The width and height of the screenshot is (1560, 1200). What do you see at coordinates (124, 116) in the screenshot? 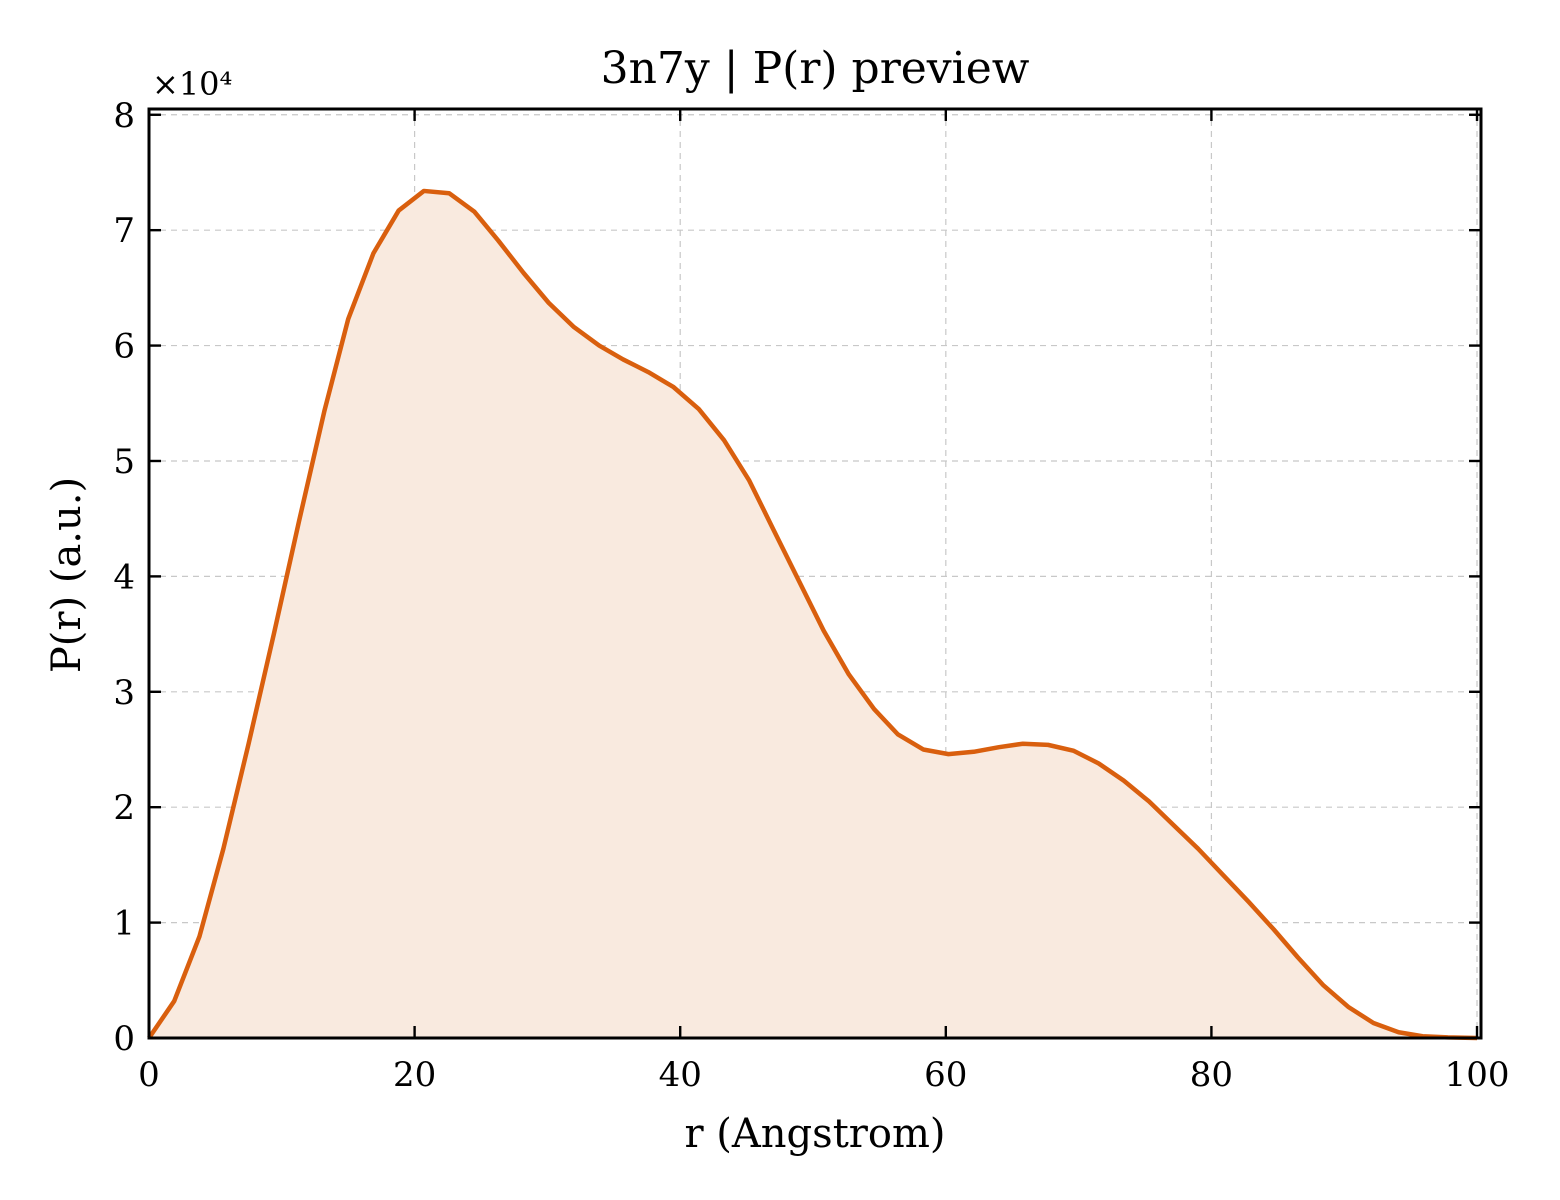
I see `y-tick-label: 8` at bounding box center [124, 116].